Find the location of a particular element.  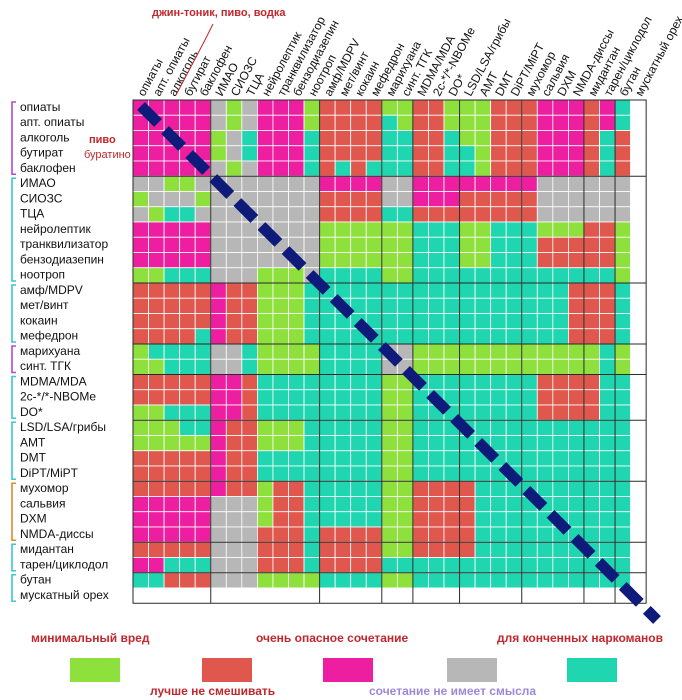

row-label: мухомор is located at coordinates (44, 488).